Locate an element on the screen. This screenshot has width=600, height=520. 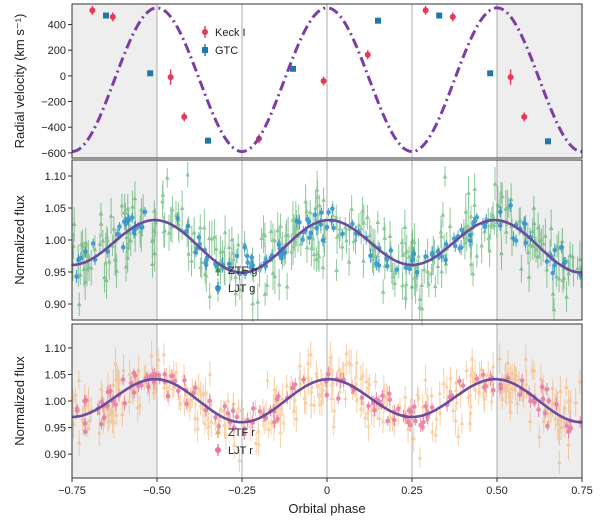
legend-label: Keck I is located at coordinates (230, 33).